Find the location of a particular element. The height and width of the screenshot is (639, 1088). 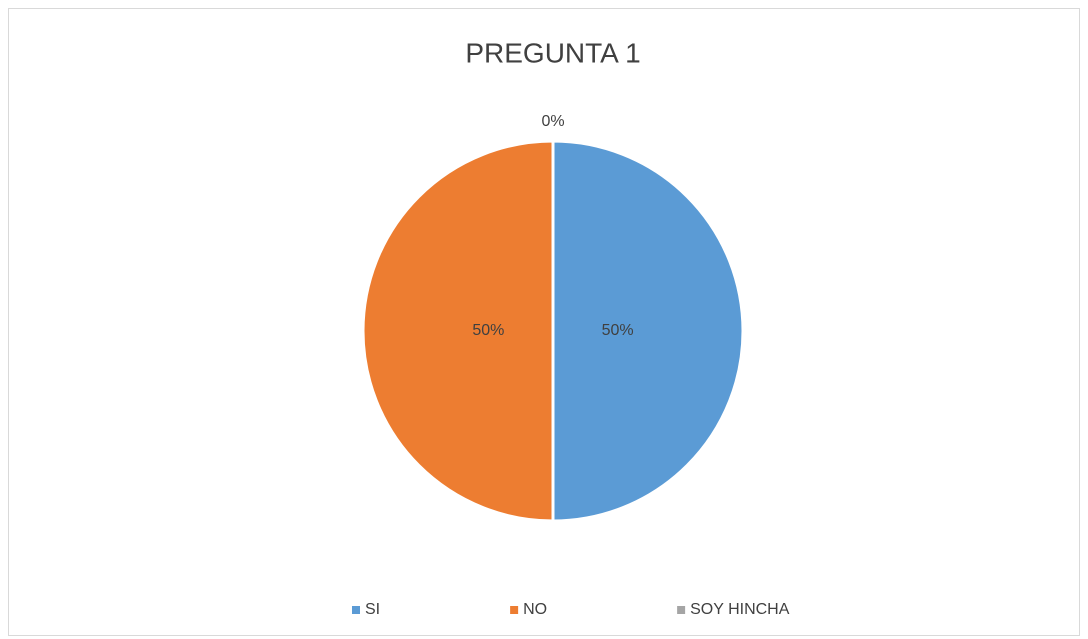

legend-label: SI is located at coordinates (372, 609).